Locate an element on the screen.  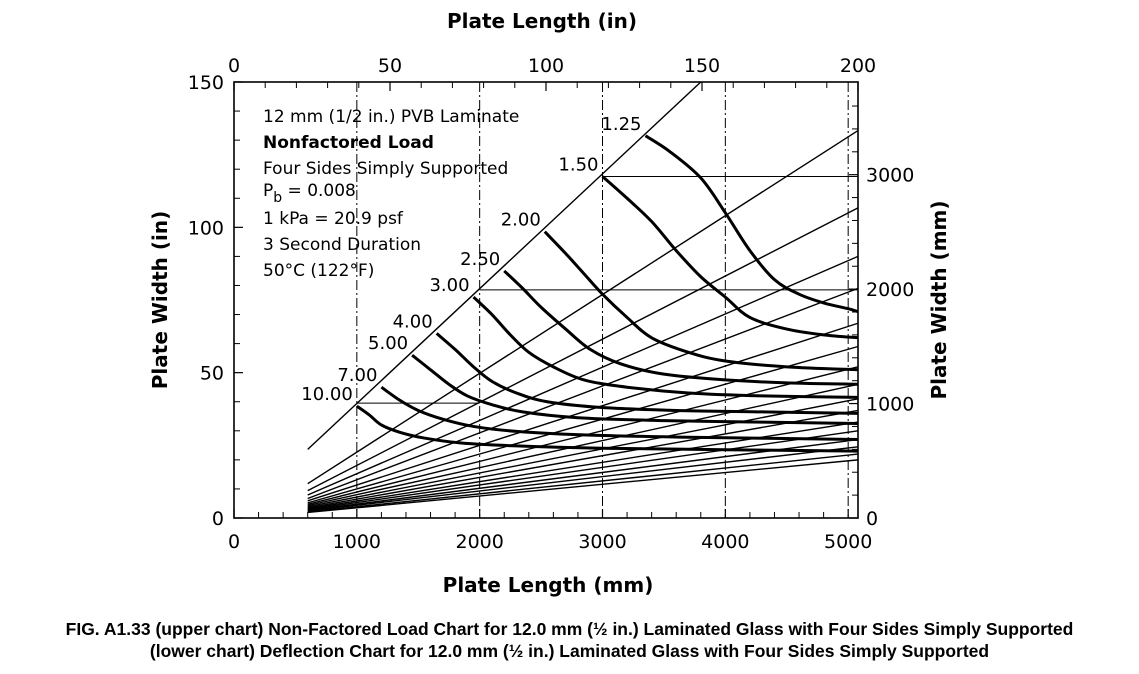
tick-label-y-mm-2000: 2000 is located at coordinates (890, 290).